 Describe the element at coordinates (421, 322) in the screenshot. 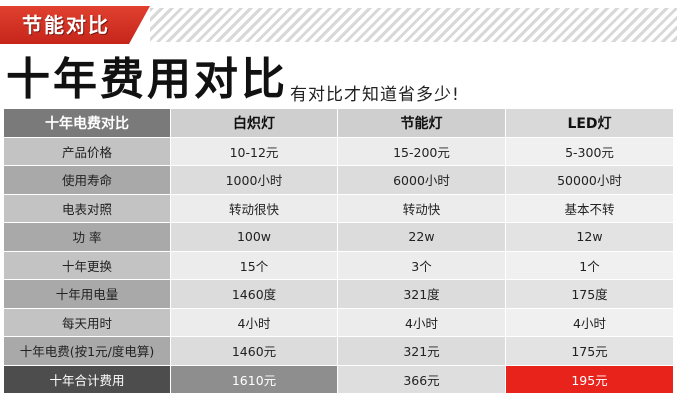

I see `cfl-value: 4小时` at that location.